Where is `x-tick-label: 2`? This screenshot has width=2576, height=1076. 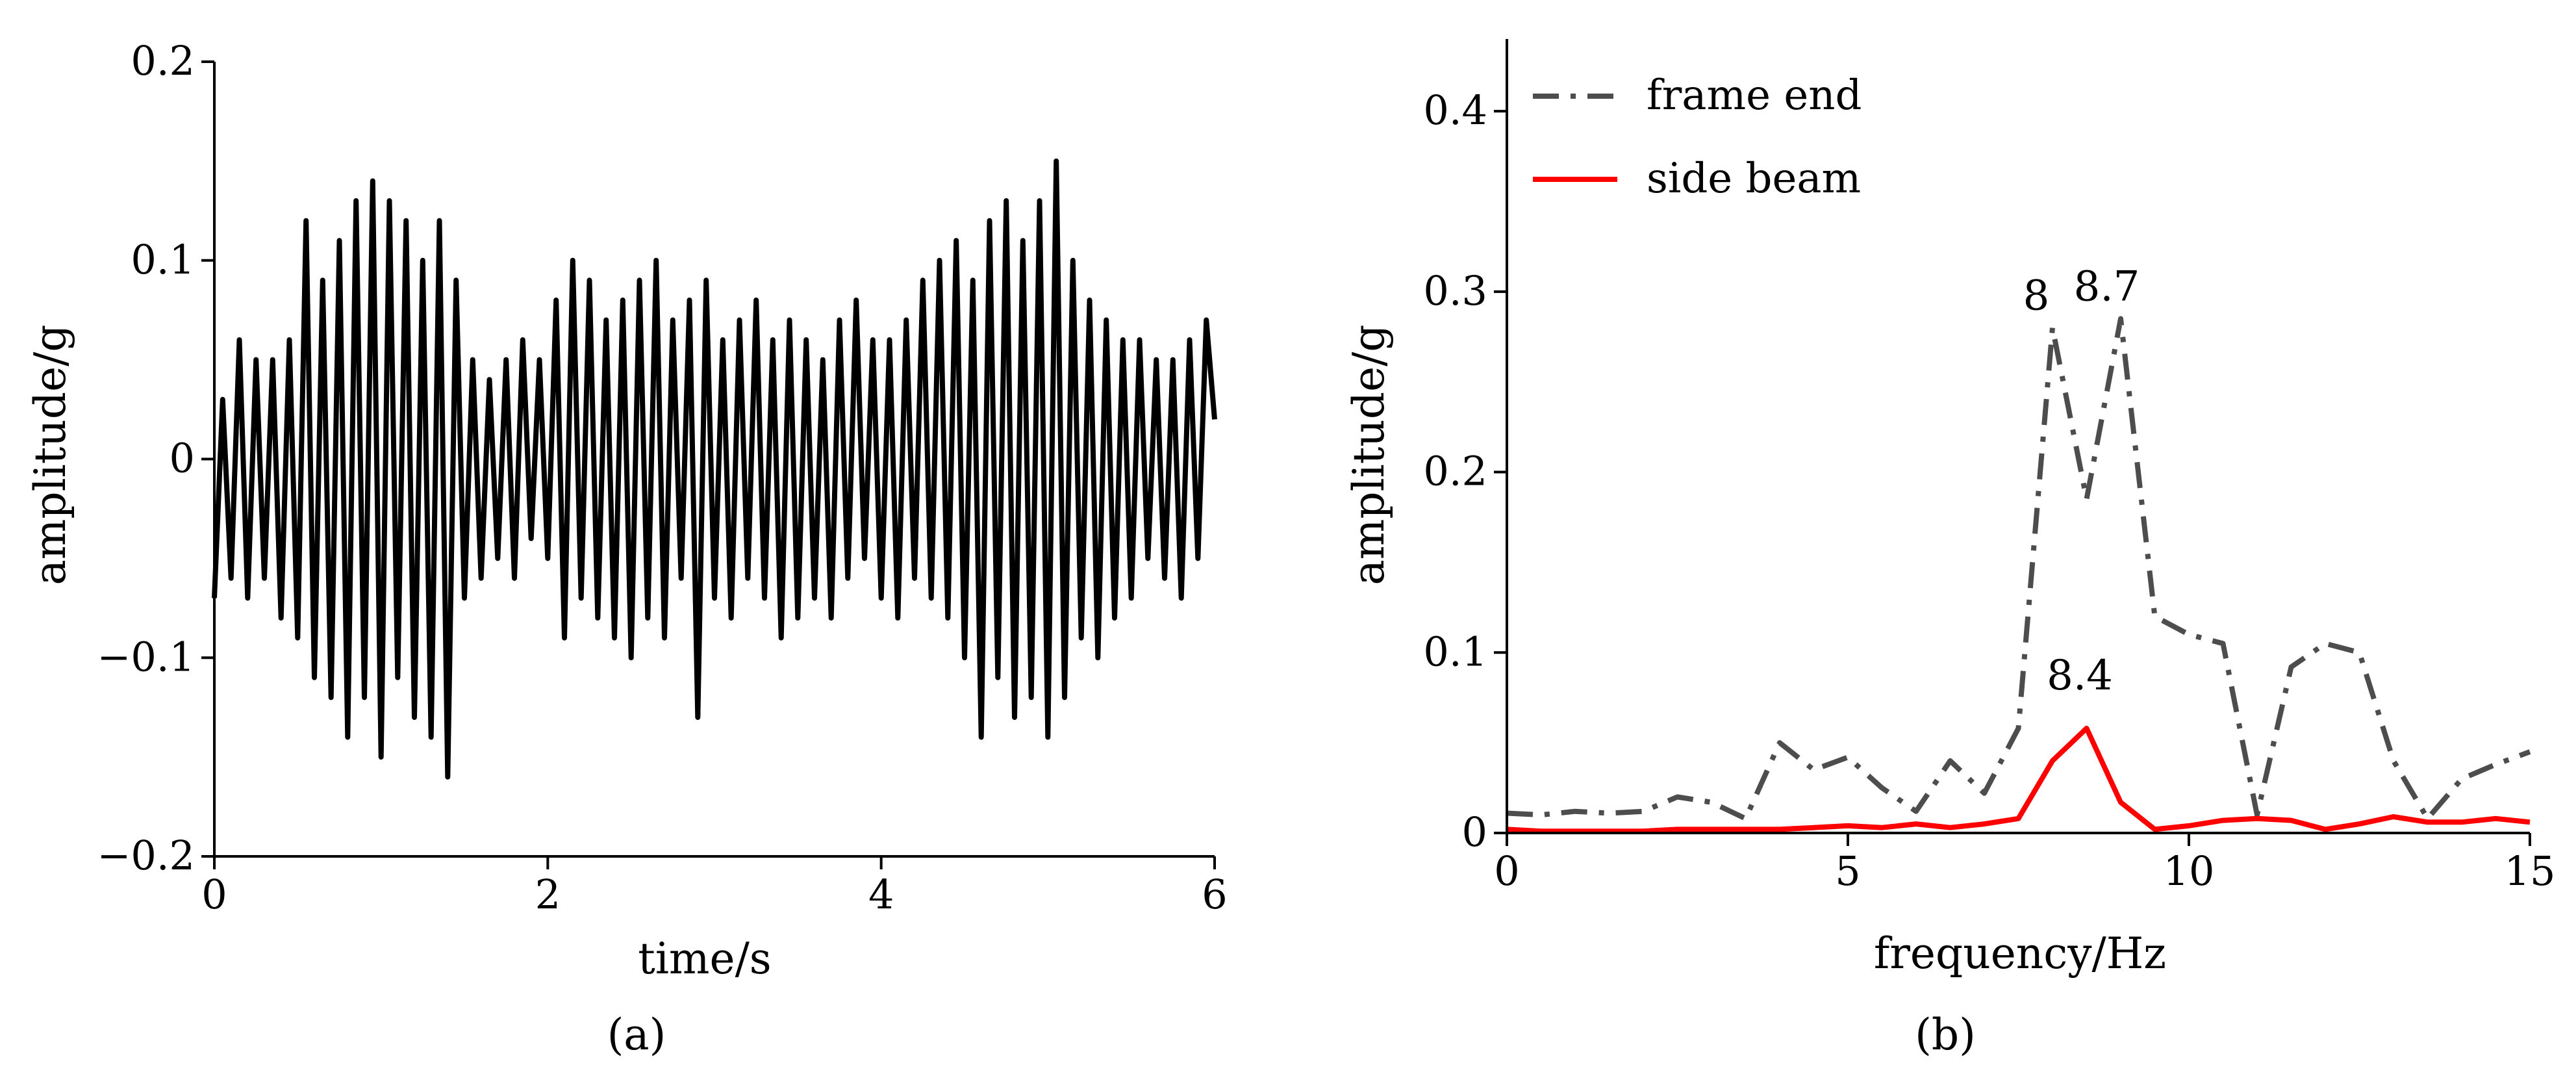 x-tick-label: 2 is located at coordinates (548, 894).